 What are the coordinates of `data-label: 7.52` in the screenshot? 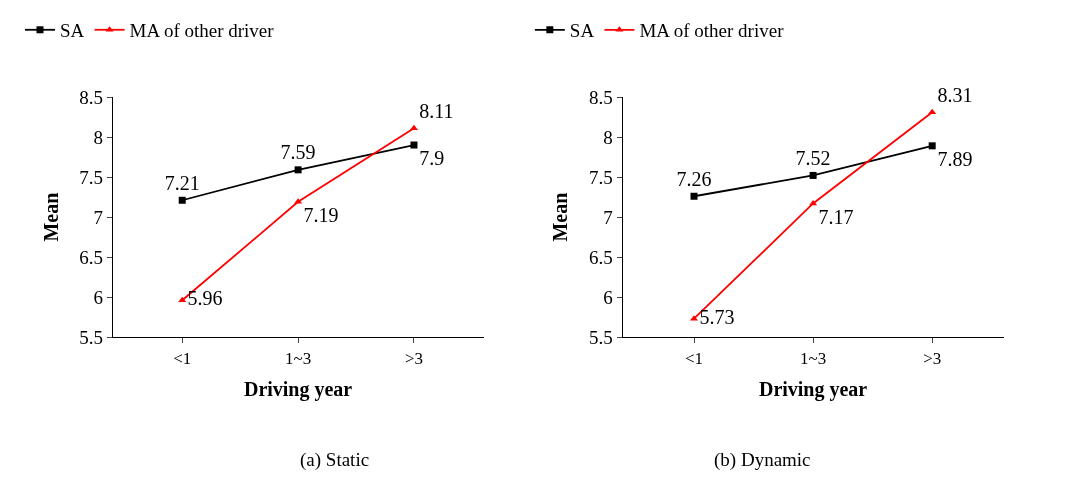 It's located at (813, 158).